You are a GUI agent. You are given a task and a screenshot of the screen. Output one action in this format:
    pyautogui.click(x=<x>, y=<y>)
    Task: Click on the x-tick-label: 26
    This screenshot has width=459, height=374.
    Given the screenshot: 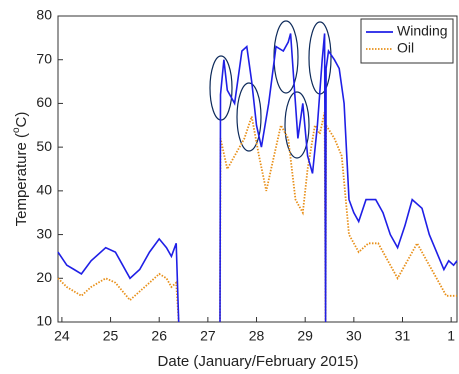 What is the action you would take?
    pyautogui.click(x=159, y=336)
    